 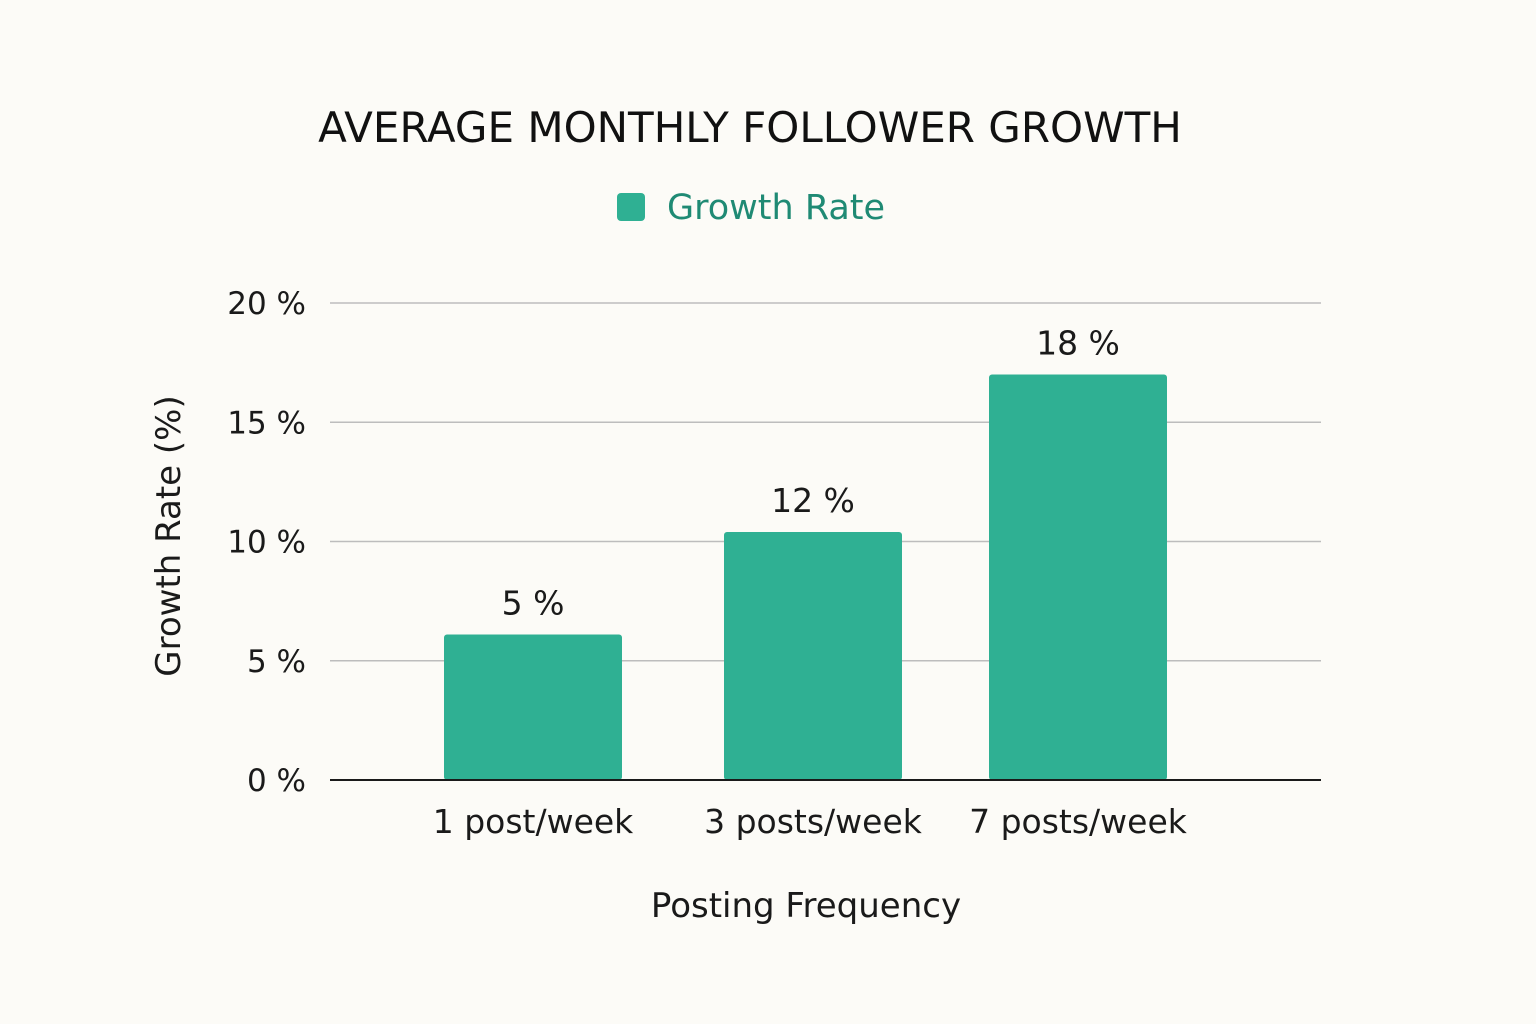 I want to click on legend-swatch, so click(x=631, y=207).